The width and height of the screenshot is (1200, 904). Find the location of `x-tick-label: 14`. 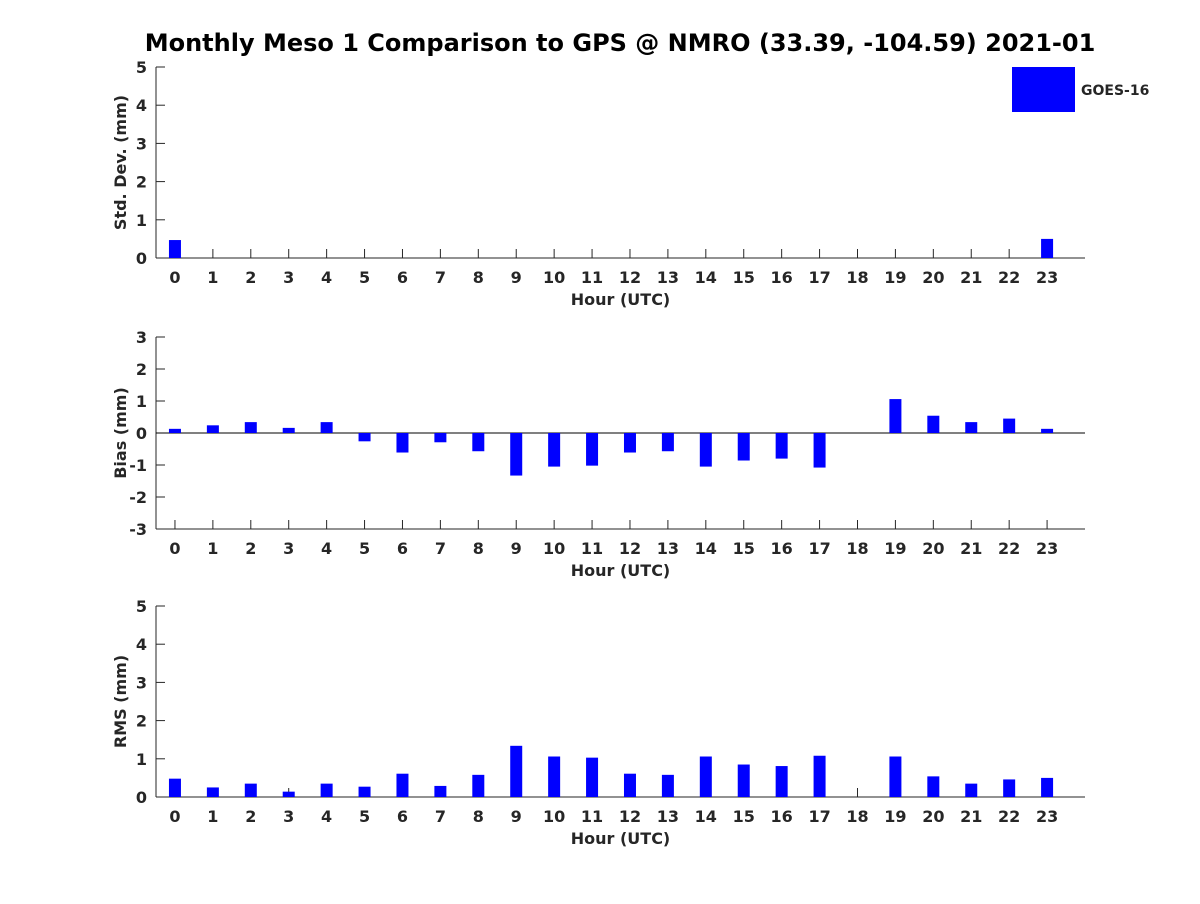

x-tick-label: 14 is located at coordinates (706, 816).